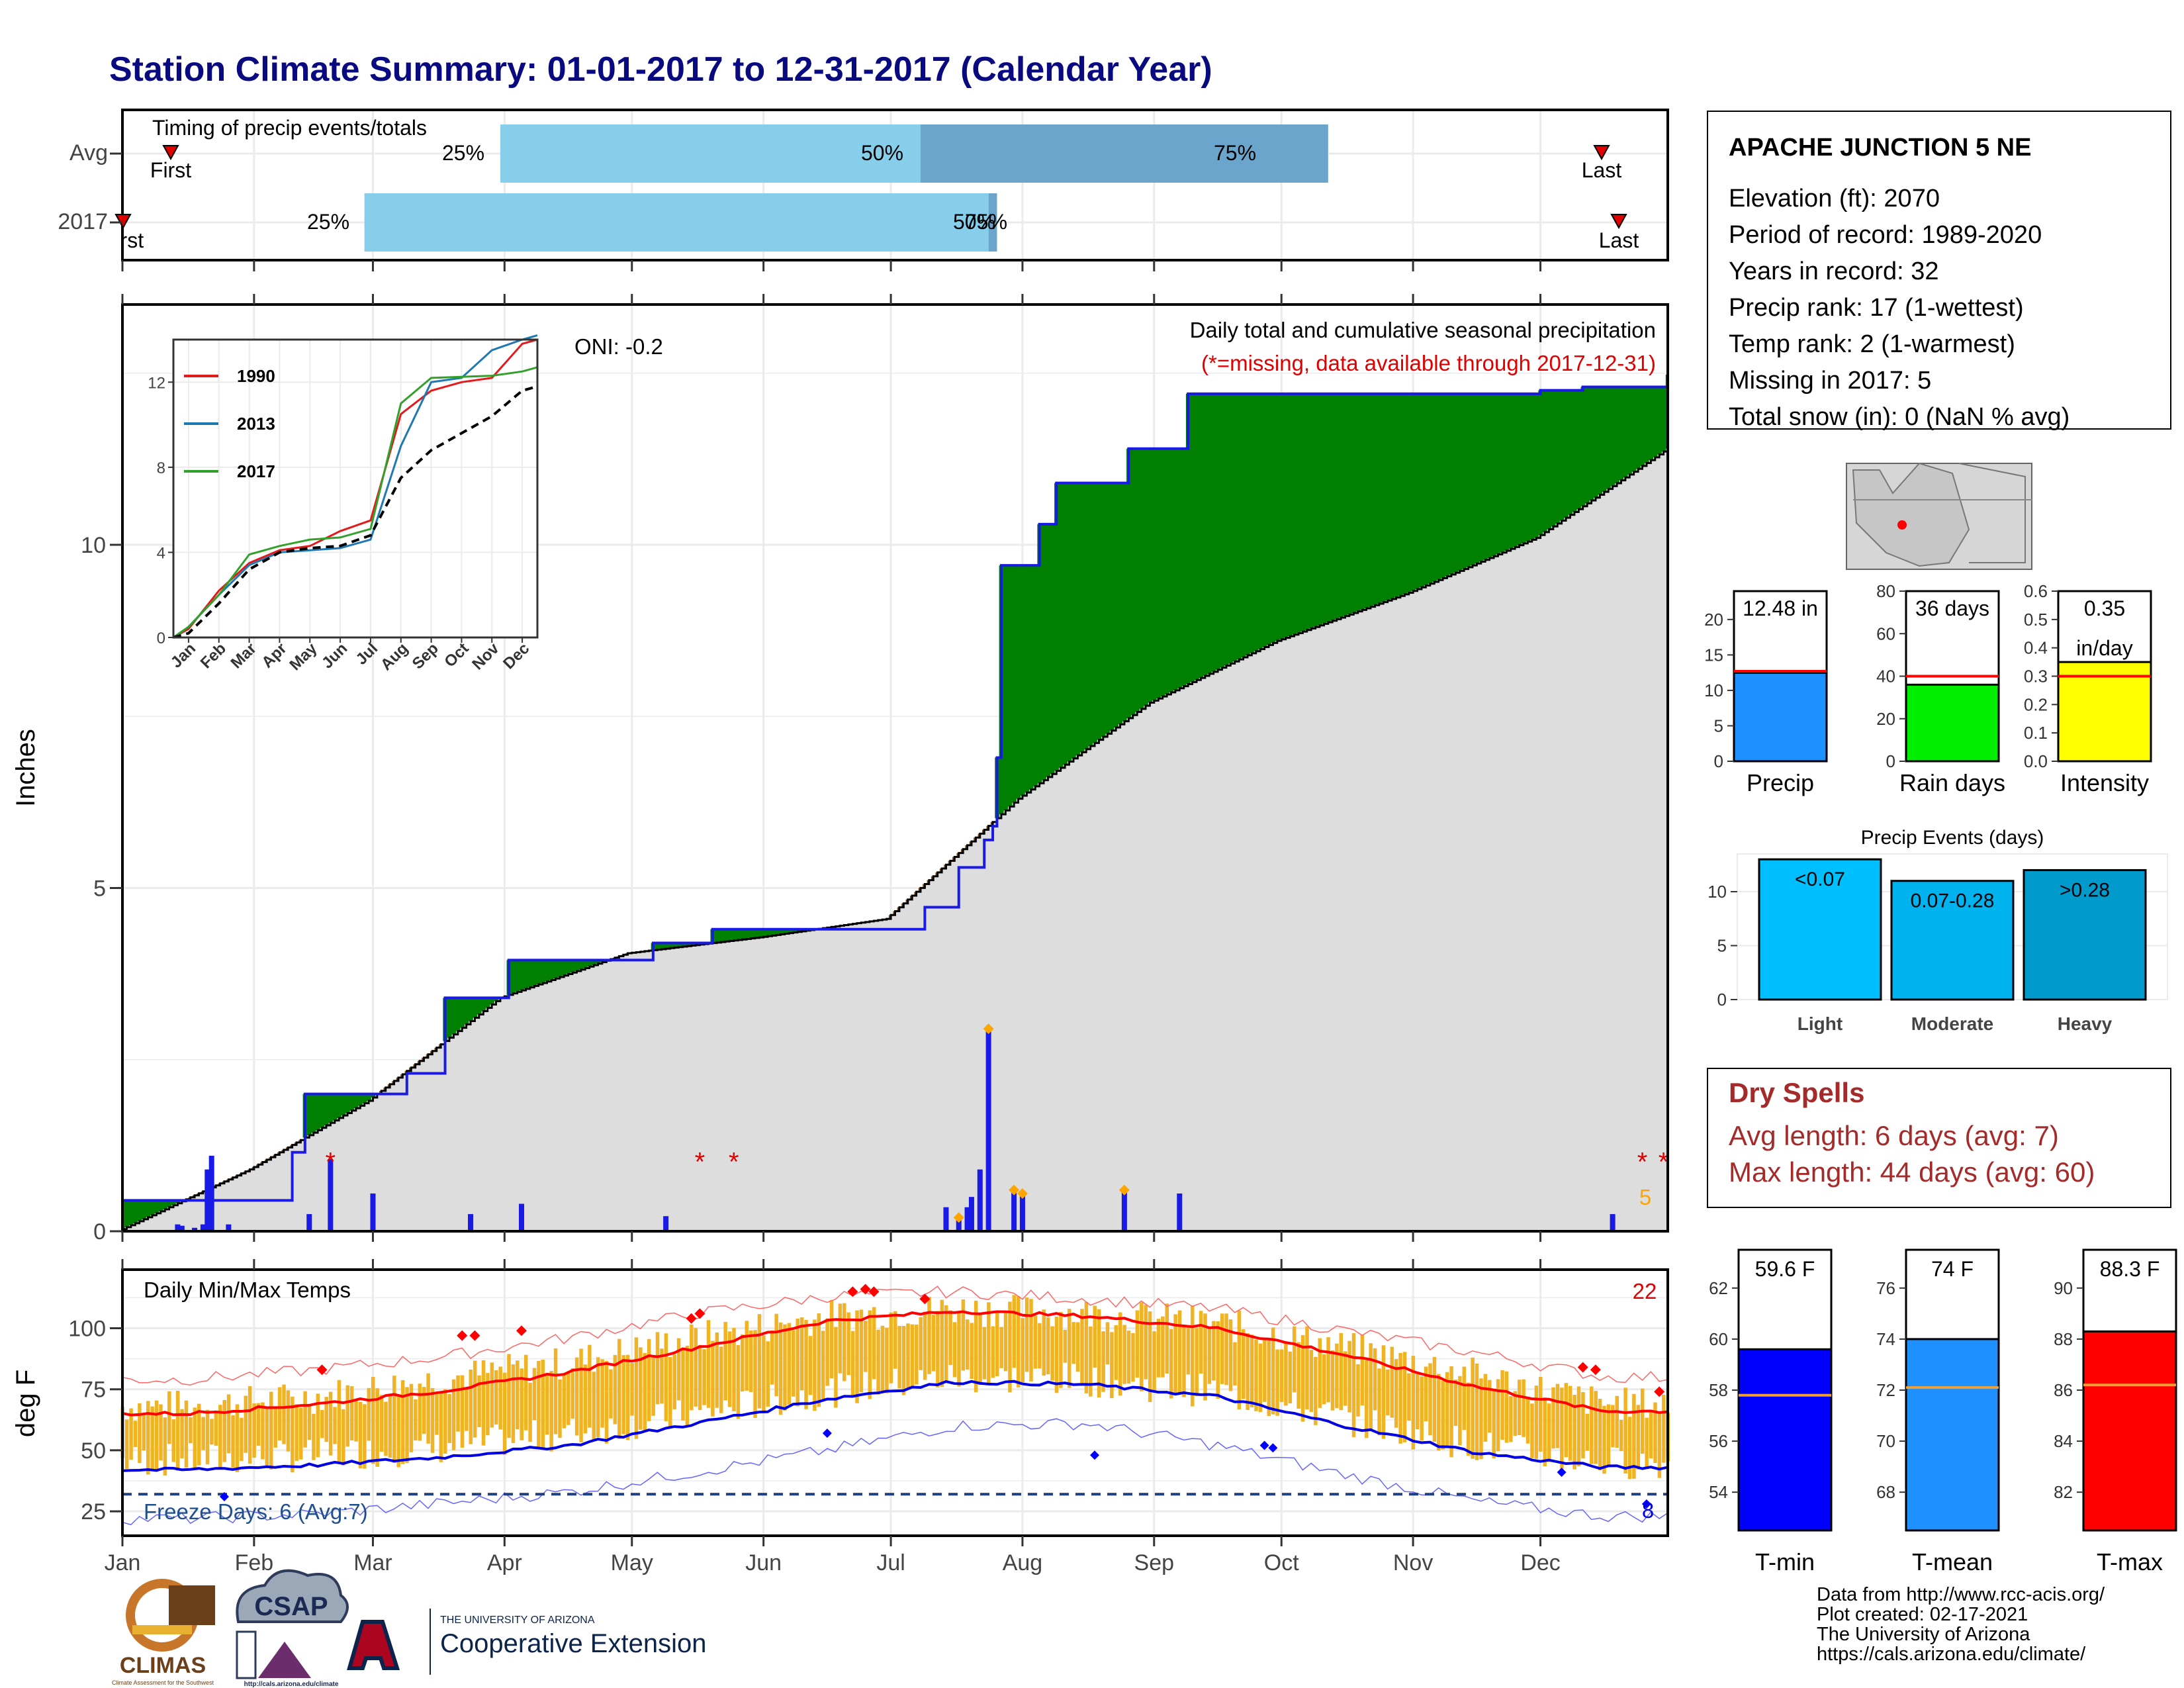  Describe the element at coordinates (463, 153) in the screenshot. I see `avg-p25-label: 25%` at that location.